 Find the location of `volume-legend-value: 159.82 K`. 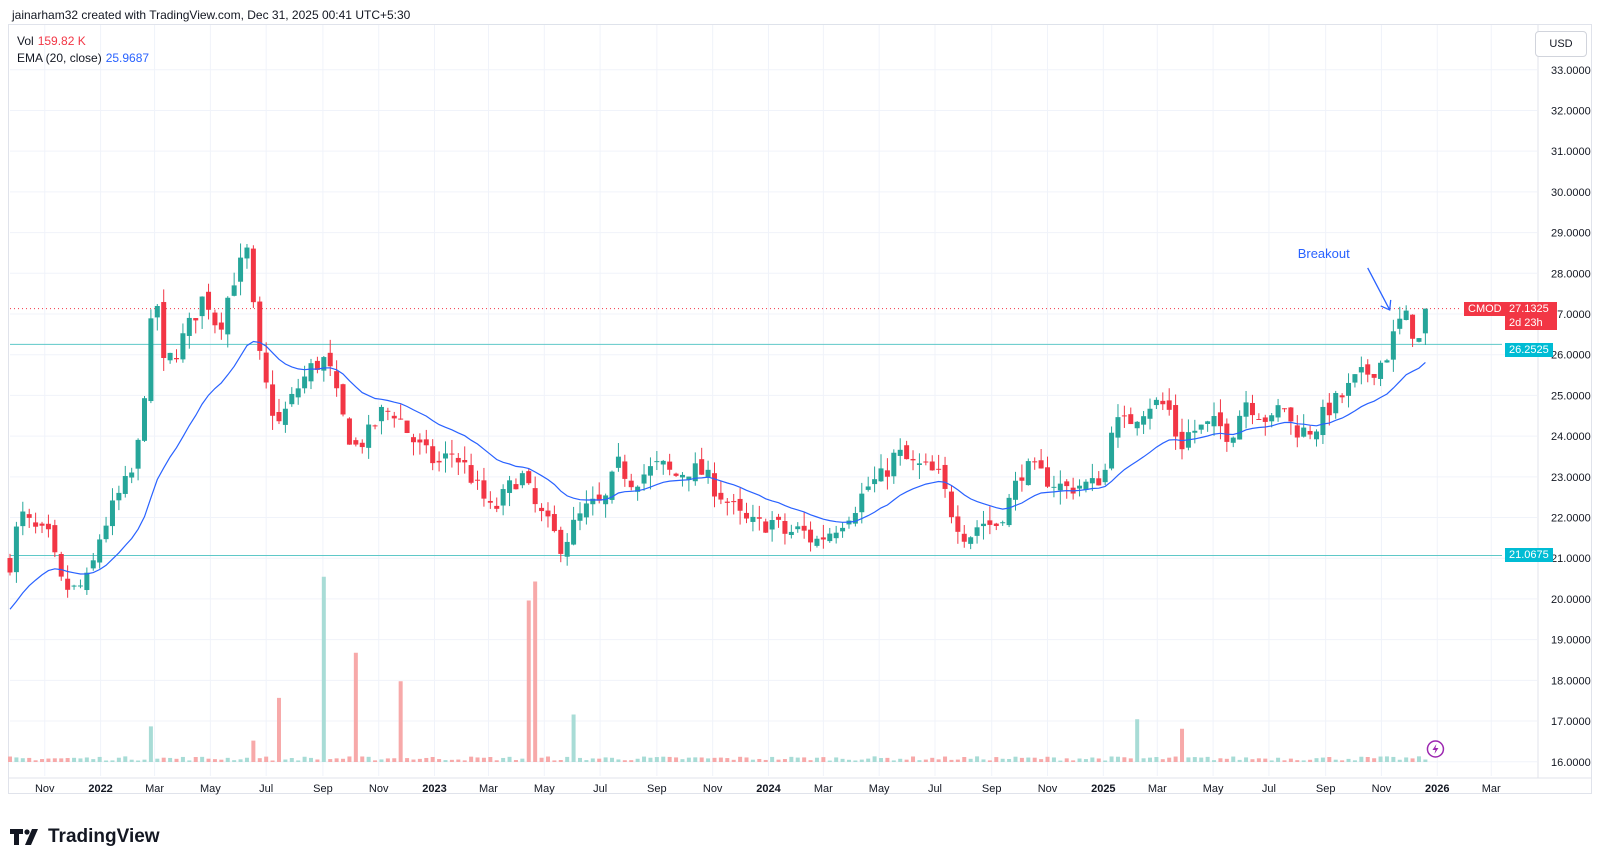

volume-legend-value: 159.82 K is located at coordinates (61, 41).